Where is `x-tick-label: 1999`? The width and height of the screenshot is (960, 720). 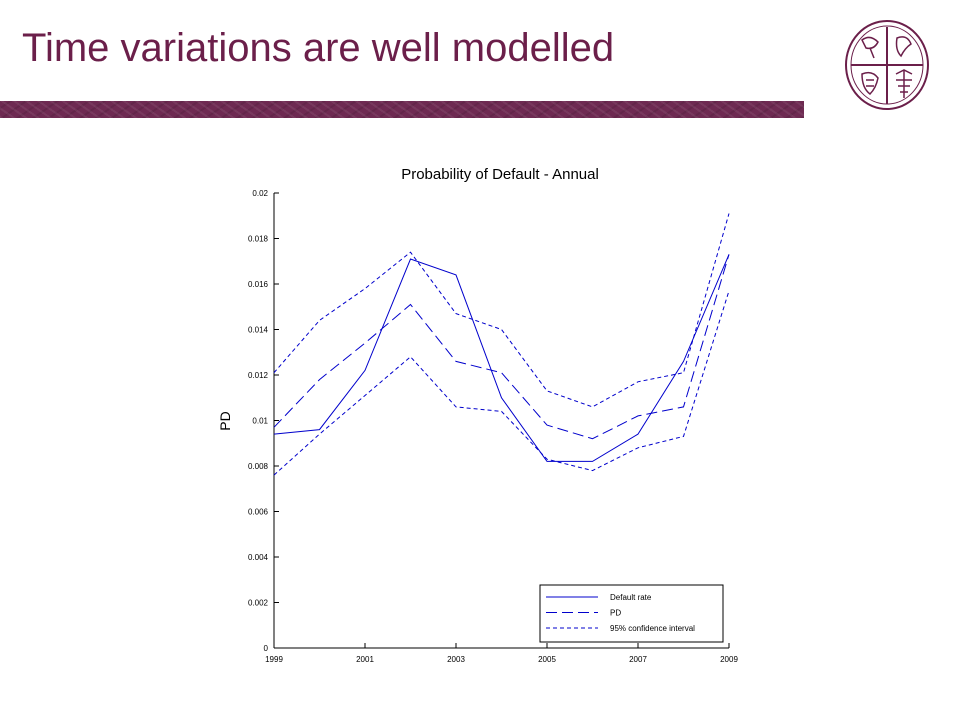 x-tick-label: 1999 is located at coordinates (274, 659).